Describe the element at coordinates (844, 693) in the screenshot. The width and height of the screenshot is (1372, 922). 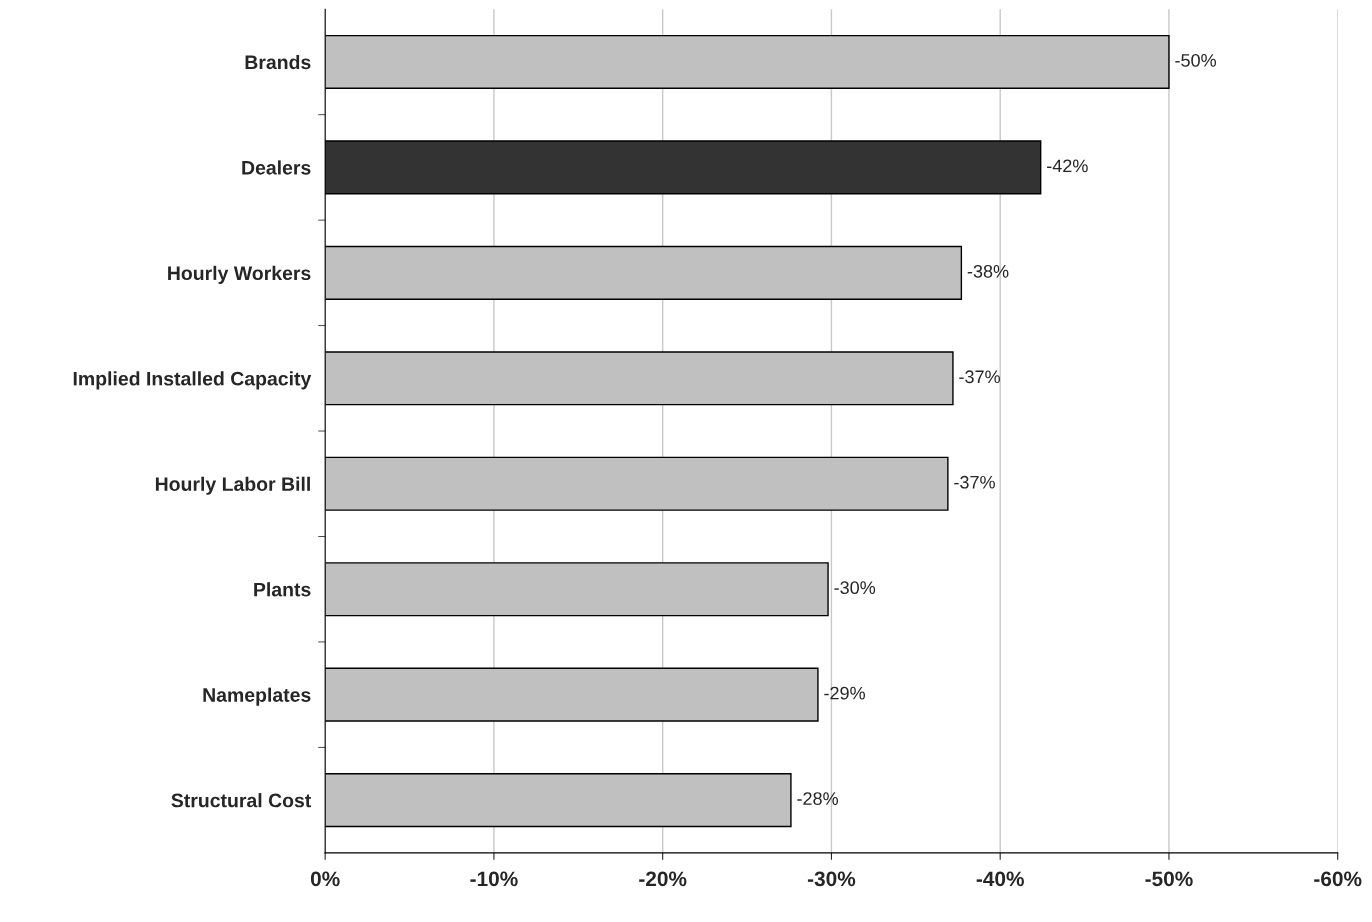
I see `data-label: -29%` at that location.